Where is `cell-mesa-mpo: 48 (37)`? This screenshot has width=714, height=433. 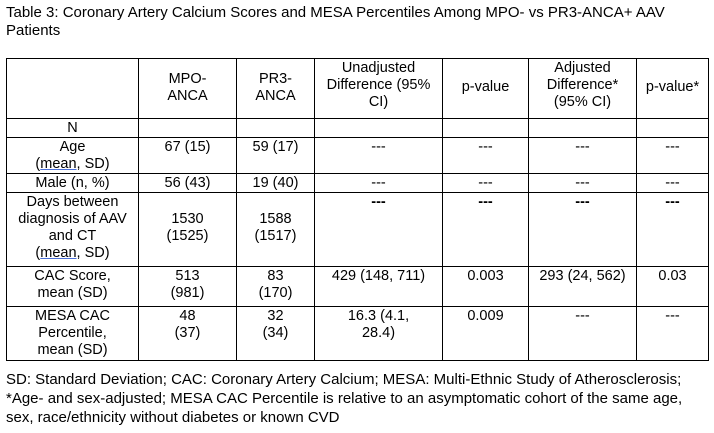 cell-mesa-mpo: 48 (37) is located at coordinates (187, 333).